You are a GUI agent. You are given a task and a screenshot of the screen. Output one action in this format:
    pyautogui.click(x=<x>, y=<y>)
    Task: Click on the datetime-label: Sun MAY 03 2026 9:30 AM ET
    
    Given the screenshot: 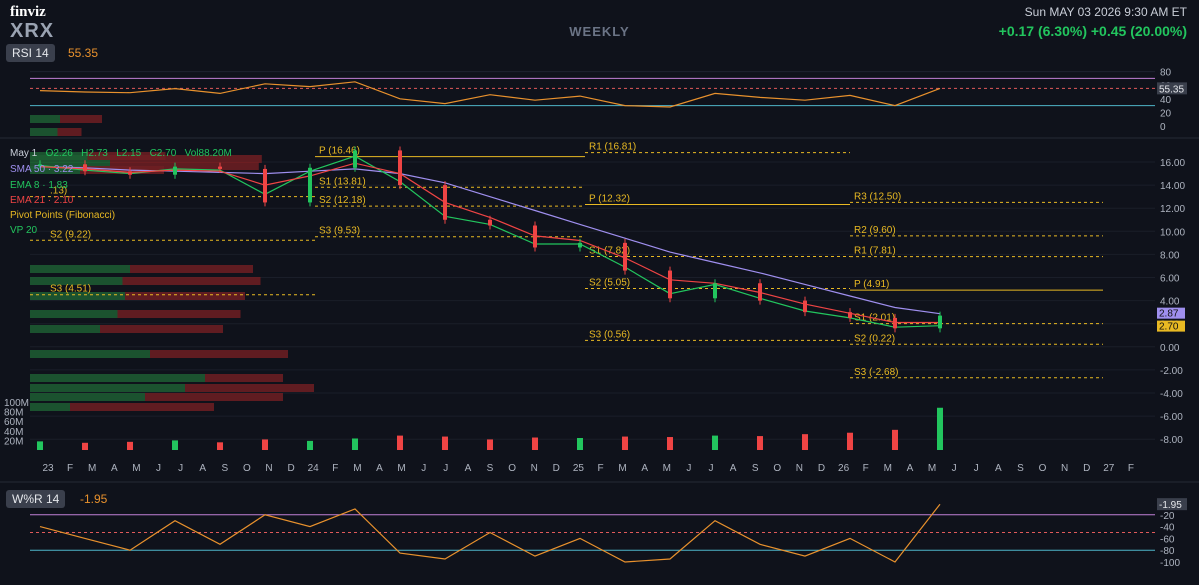 What is the action you would take?
    pyautogui.click(x=1105, y=12)
    